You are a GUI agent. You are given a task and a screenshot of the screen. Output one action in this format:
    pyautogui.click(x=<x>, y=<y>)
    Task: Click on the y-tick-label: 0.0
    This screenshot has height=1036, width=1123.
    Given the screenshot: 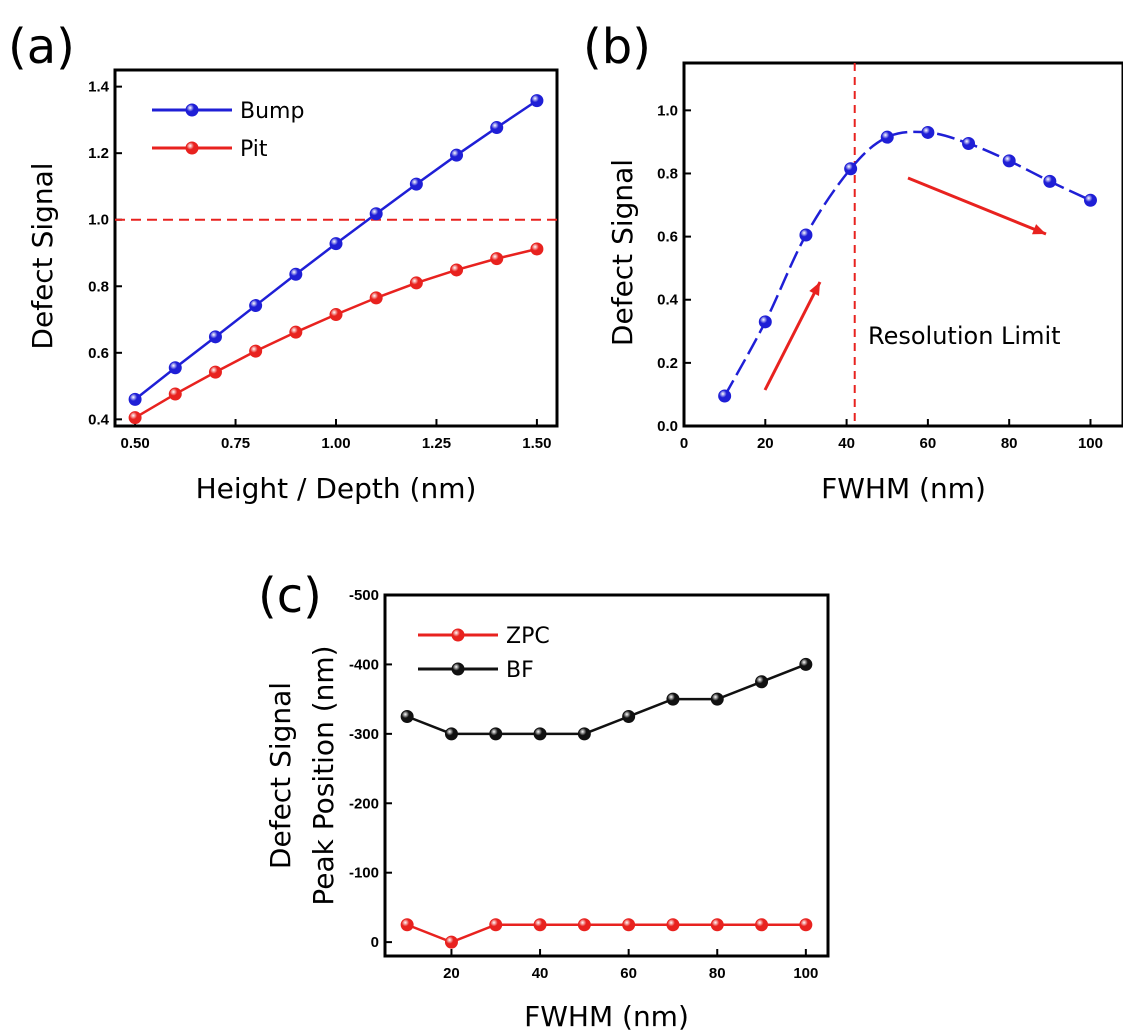 What is the action you would take?
    pyautogui.click(x=667, y=426)
    